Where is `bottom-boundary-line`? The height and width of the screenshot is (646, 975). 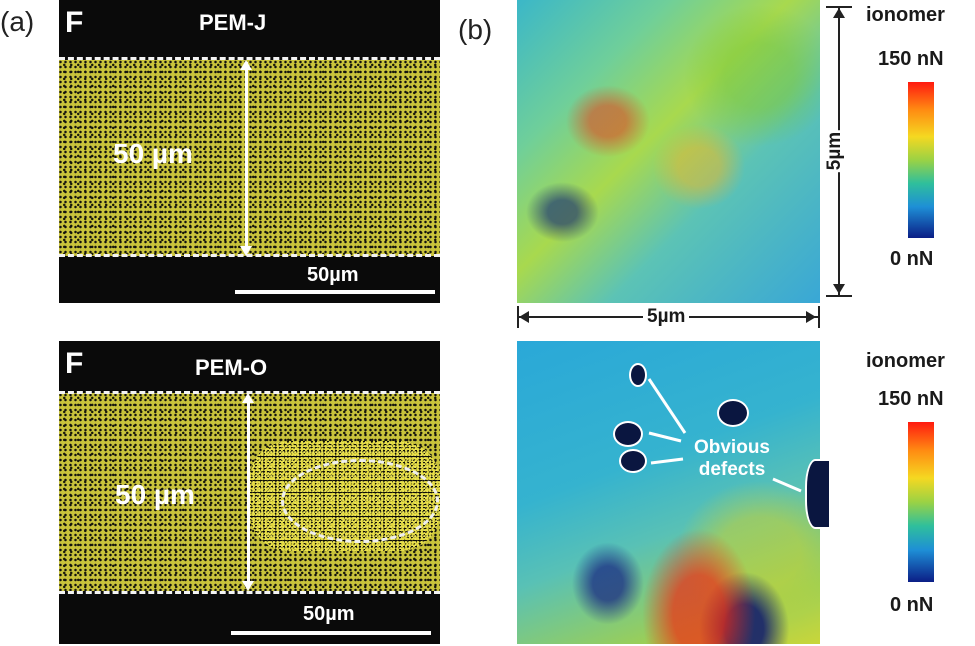 bottom-boundary-line is located at coordinates (249, 592).